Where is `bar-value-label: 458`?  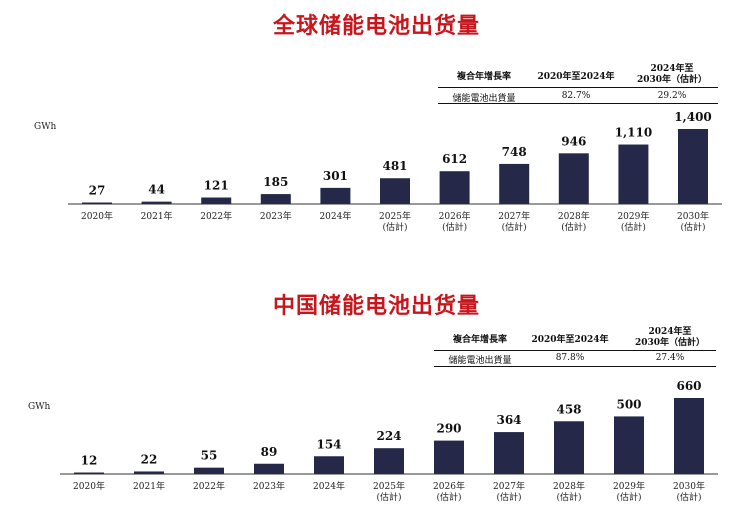
bar-value-label: 458 is located at coordinates (568, 409).